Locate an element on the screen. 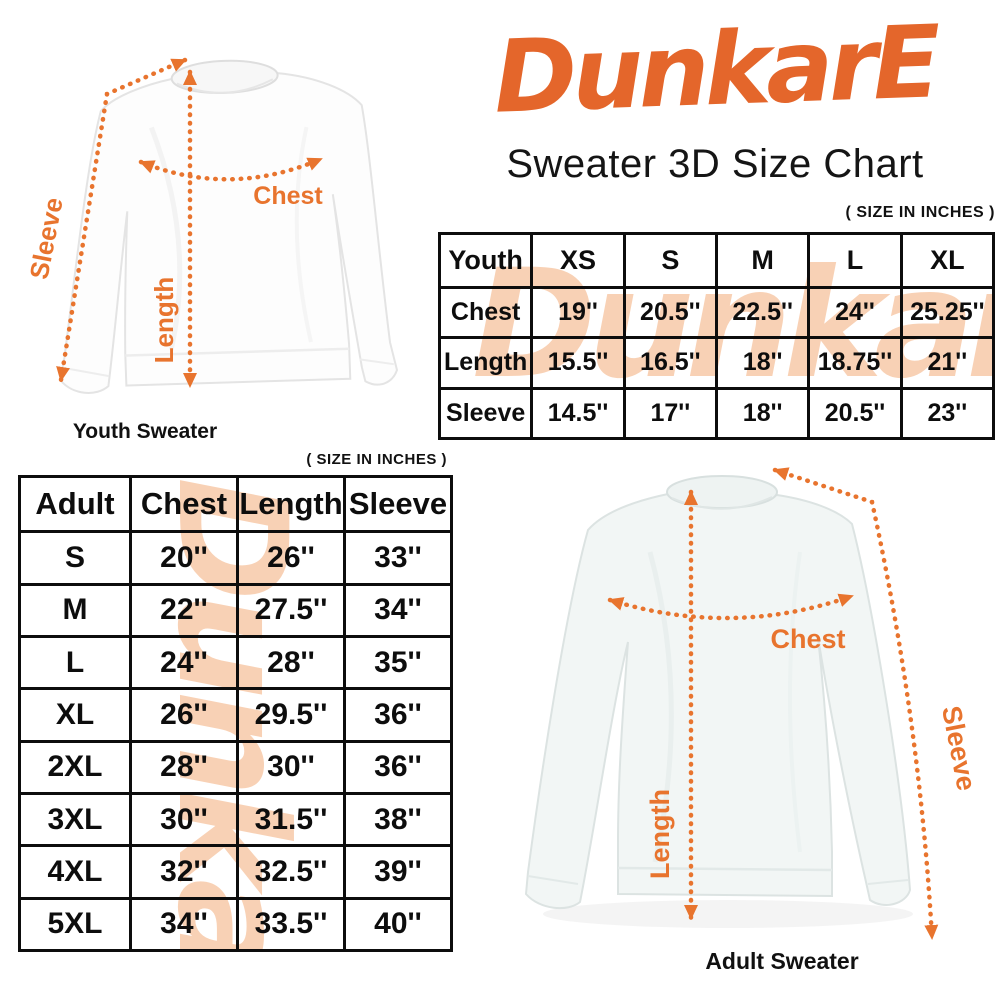 Image resolution: width=1000 pixels, height=1000 pixels. youth-header-cell: XS is located at coordinates (578, 260).